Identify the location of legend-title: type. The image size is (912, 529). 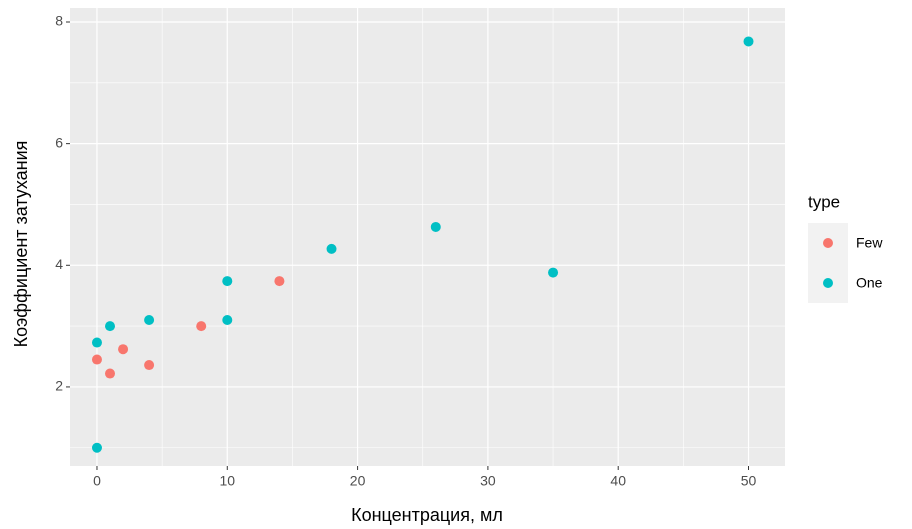
(824, 201).